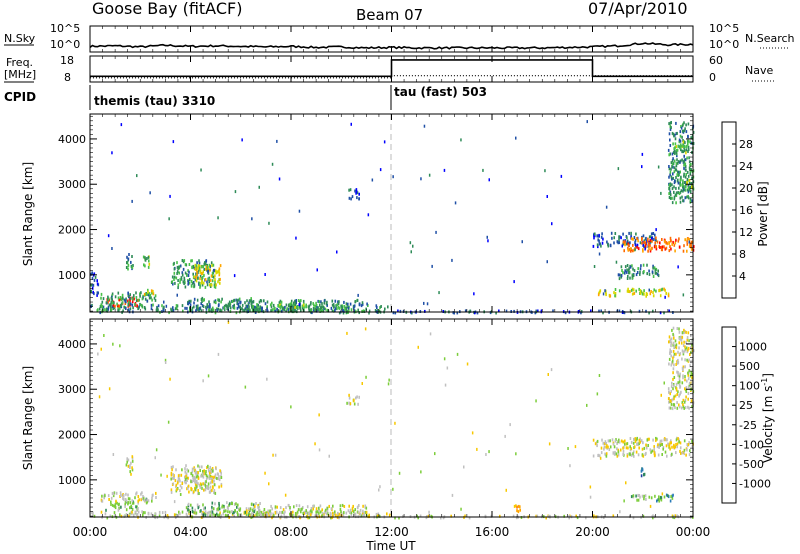 This screenshot has height=554, width=800. I want to click on velocity-colorbar-tick-label: -1000, so click(755, 483).